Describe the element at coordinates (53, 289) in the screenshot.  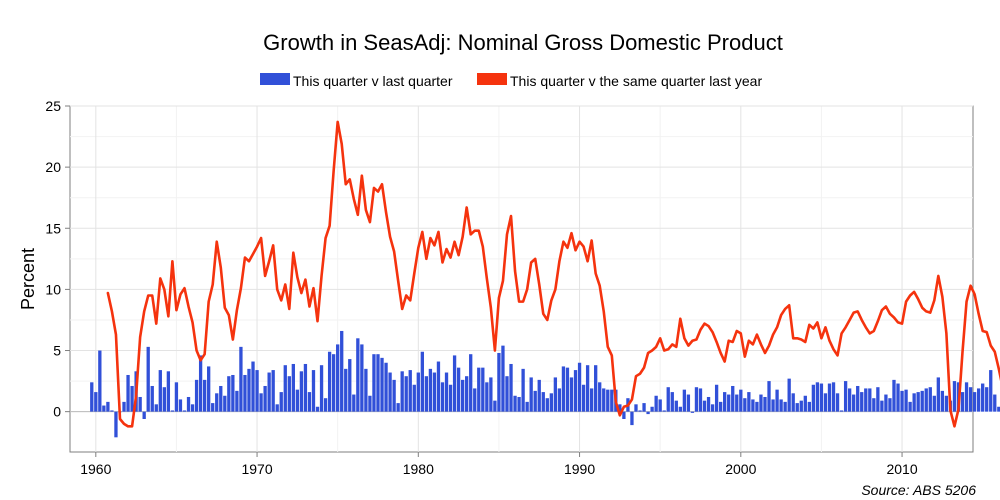
I see `y-tick-label: 10` at that location.